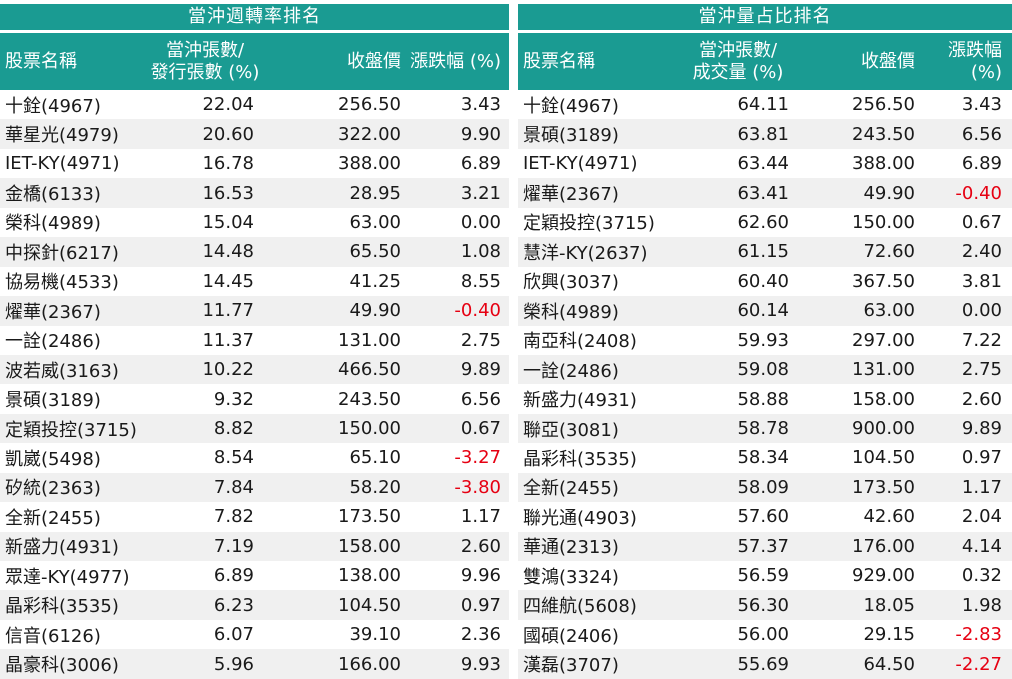  What do you see at coordinates (455, 61) in the screenshot?
I see `header-change-pct: 漲跌幅 (%)` at bounding box center [455, 61].